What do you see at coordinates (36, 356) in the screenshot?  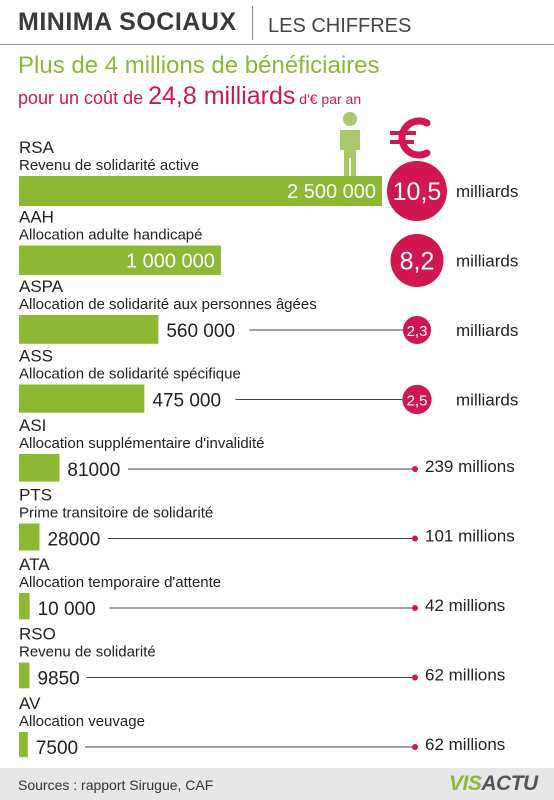 I see `row-code-ass: ASS` at bounding box center [36, 356].